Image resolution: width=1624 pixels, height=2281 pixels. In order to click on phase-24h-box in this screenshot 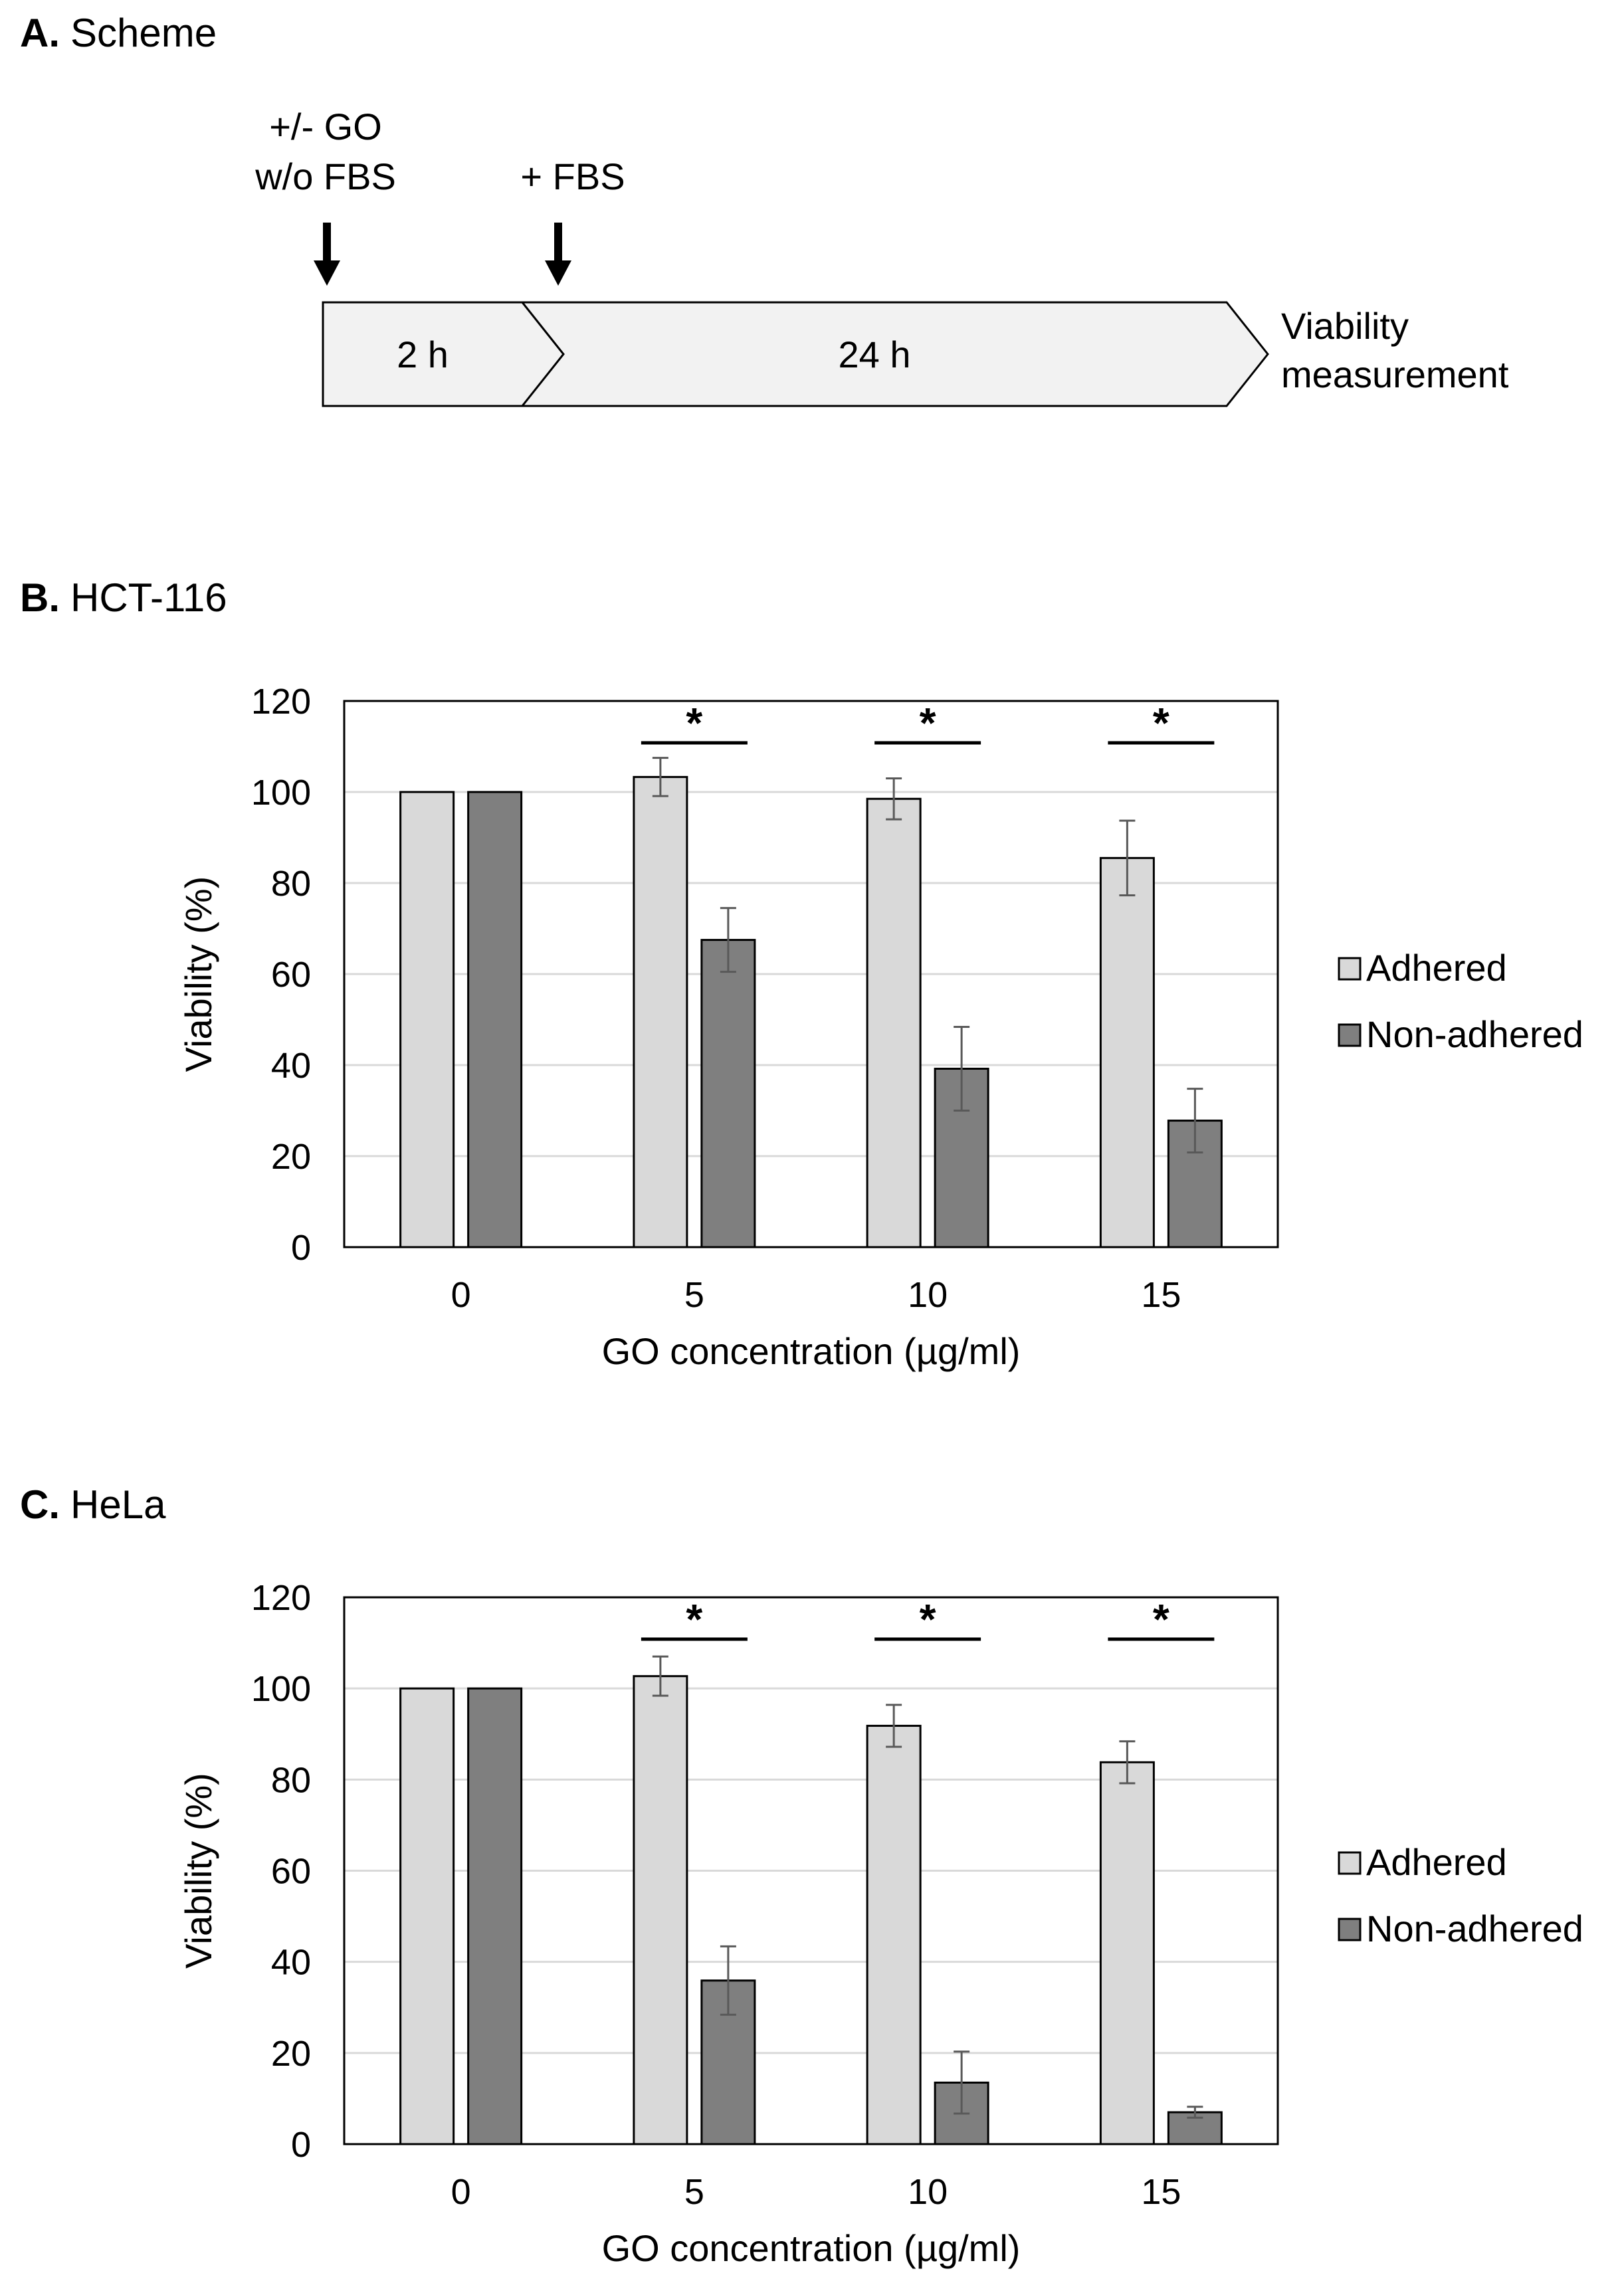, I will do `click(894, 354)`.